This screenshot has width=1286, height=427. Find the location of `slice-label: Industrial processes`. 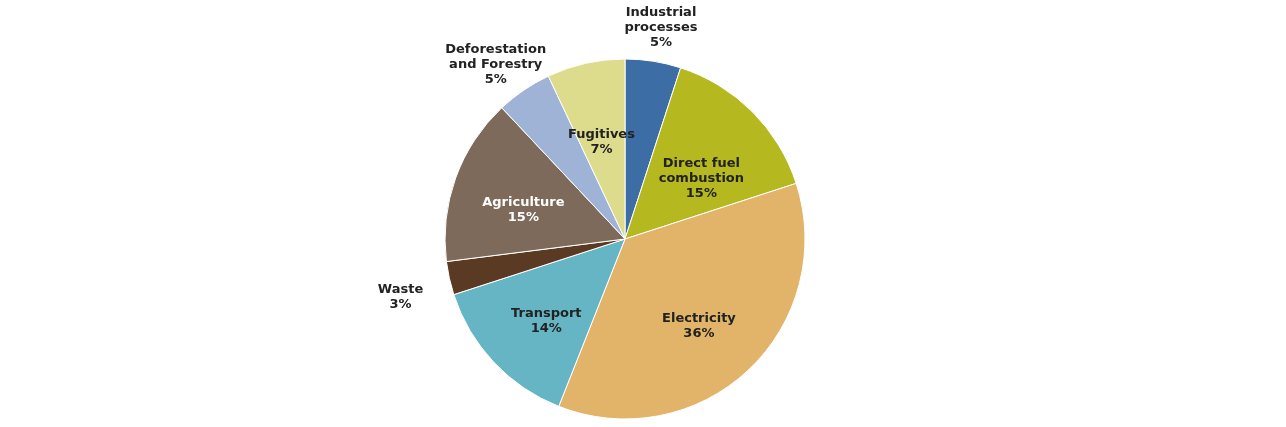

slice-label: Industrial processes is located at coordinates (661, 18).